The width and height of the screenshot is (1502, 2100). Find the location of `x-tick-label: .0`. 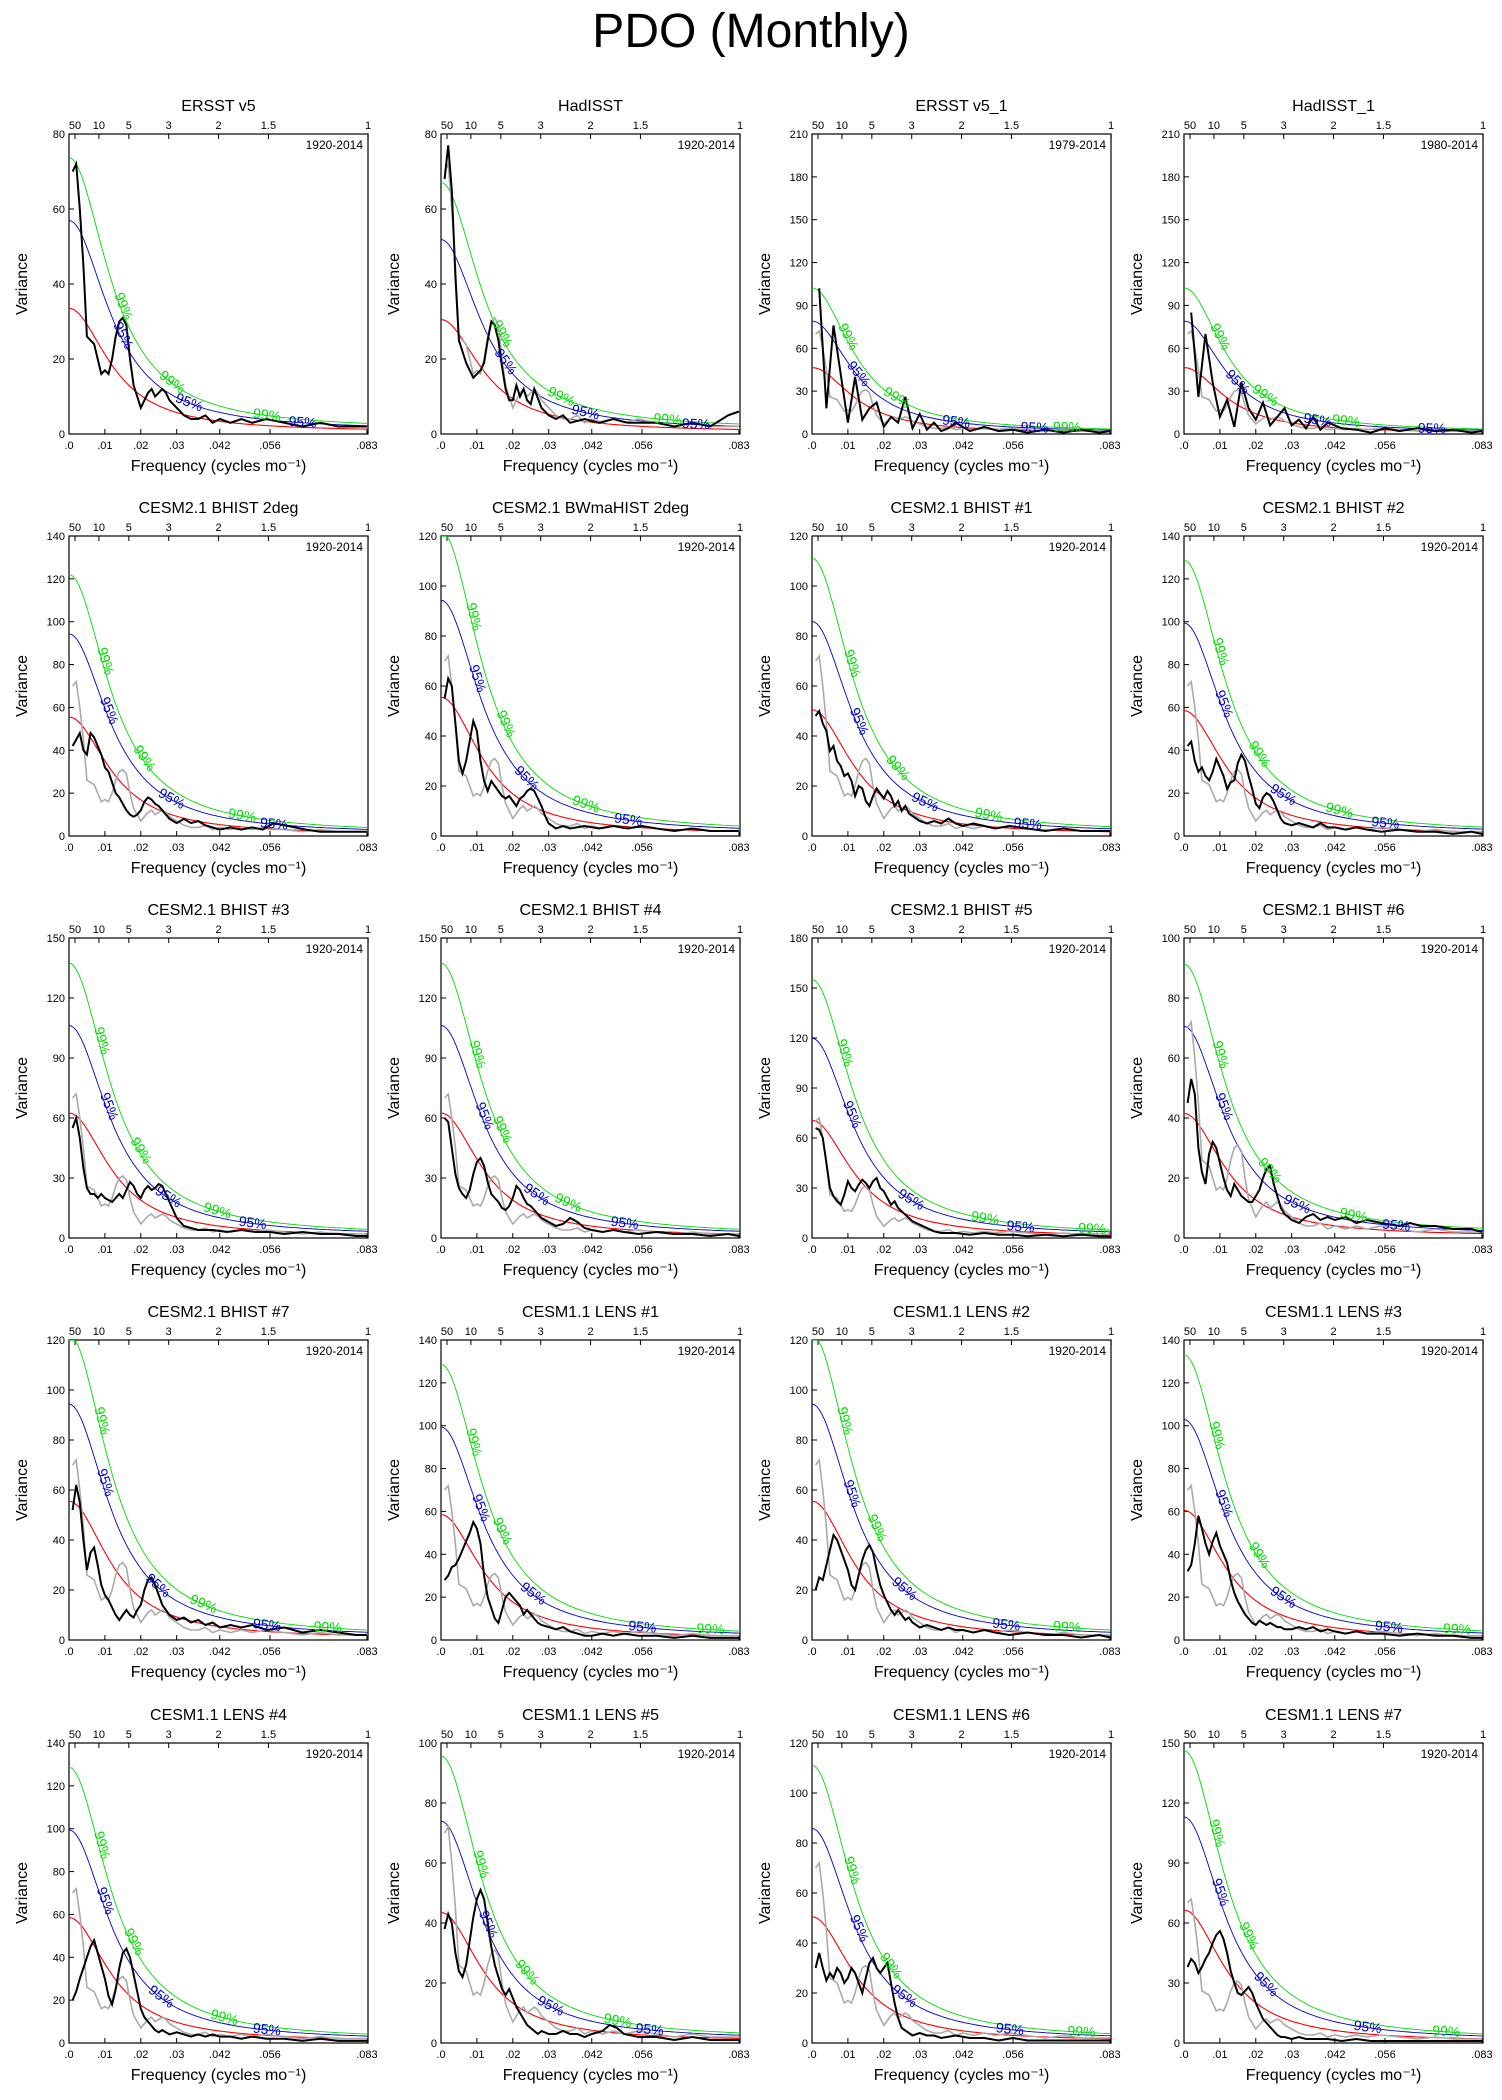

x-tick-label: .0 is located at coordinates (68, 446).